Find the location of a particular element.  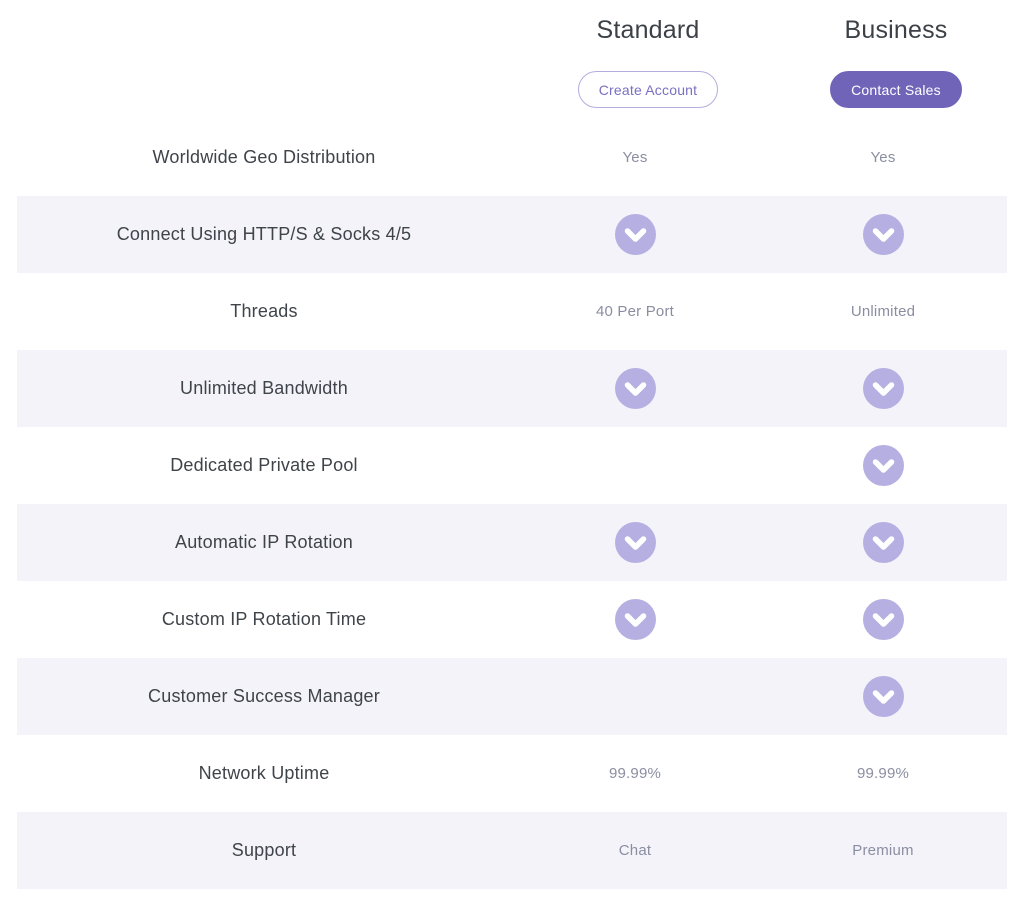

feature-label: Connect Using HTTP/S & Socks 4/5 is located at coordinates (264, 234).